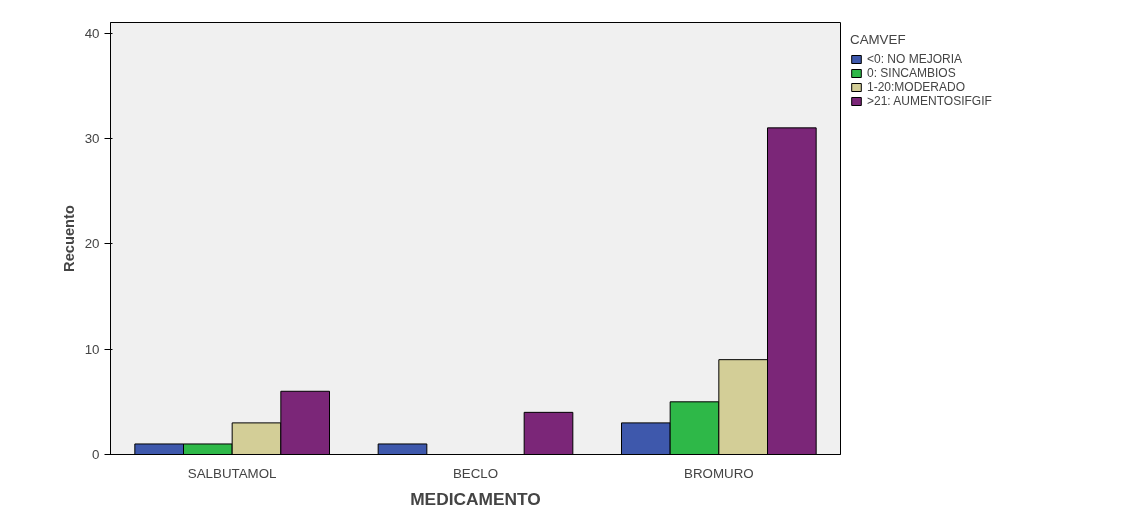 Image resolution: width=1132 pixels, height=529 pixels. What do you see at coordinates (916, 87) in the screenshot?
I see `legend-label: 1-20:MODERADO` at bounding box center [916, 87].